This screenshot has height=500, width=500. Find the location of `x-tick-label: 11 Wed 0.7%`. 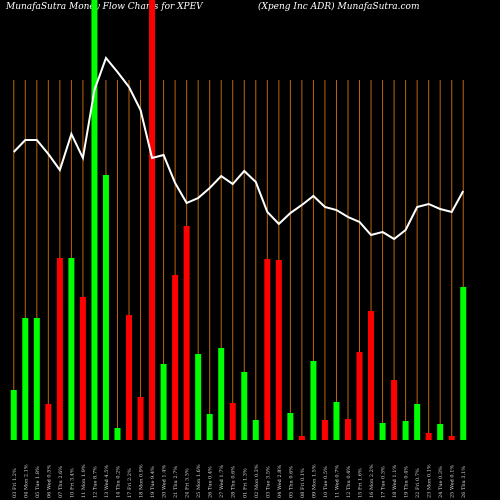

x-tick-label: 11 Wed 0.7% is located at coordinates (337, 481).